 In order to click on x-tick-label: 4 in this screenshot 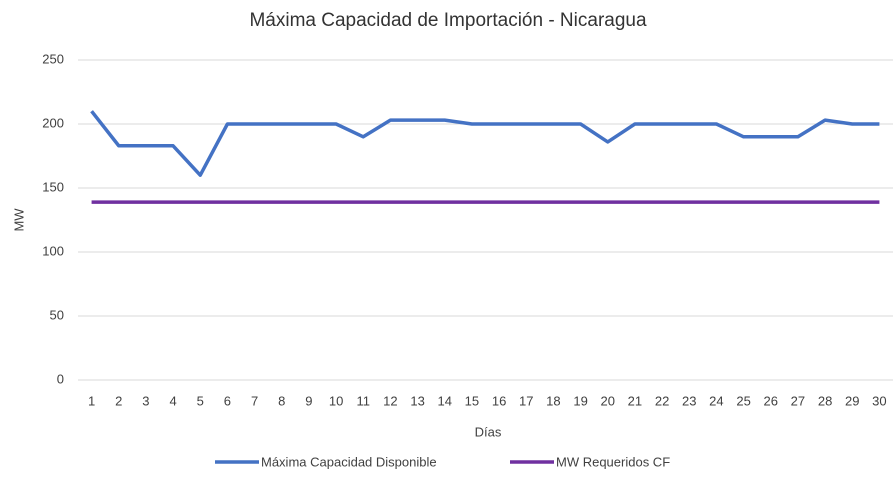, I will do `click(172, 400)`.